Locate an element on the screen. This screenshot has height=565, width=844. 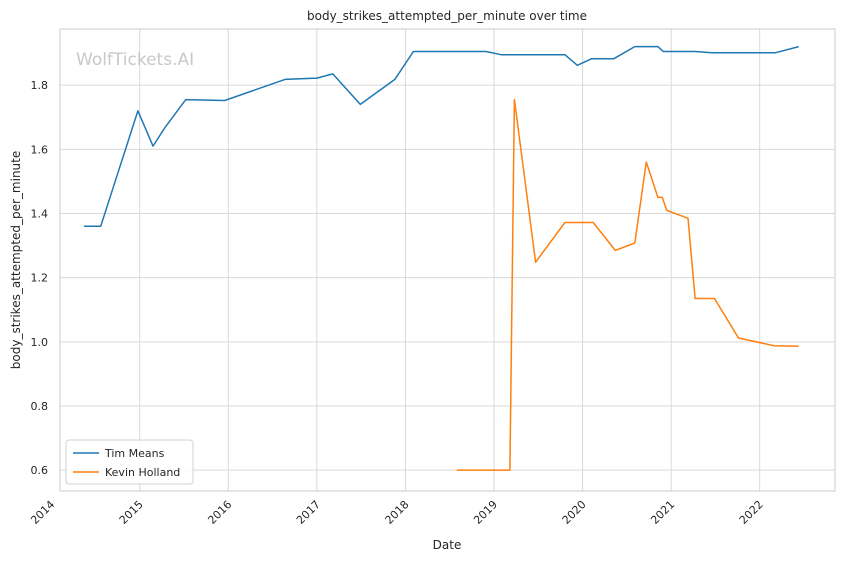
legend-frame is located at coordinates (129, 462).